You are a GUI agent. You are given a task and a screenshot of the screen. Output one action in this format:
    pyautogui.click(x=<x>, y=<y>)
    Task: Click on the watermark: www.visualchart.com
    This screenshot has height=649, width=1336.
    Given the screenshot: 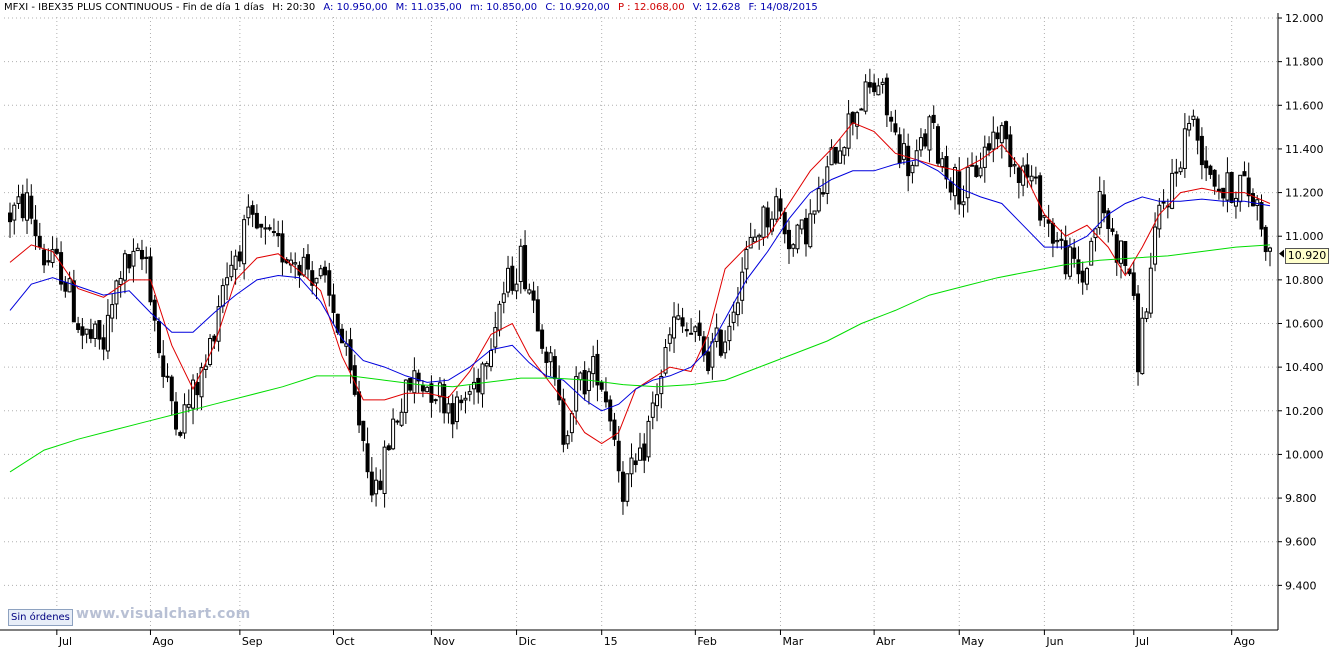 What is the action you would take?
    pyautogui.click(x=163, y=614)
    